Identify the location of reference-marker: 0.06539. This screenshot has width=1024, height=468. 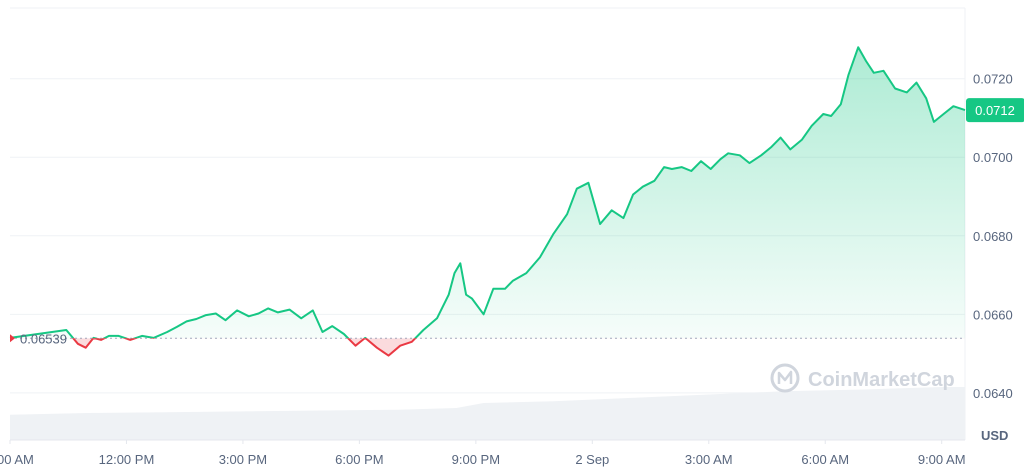
(38, 338).